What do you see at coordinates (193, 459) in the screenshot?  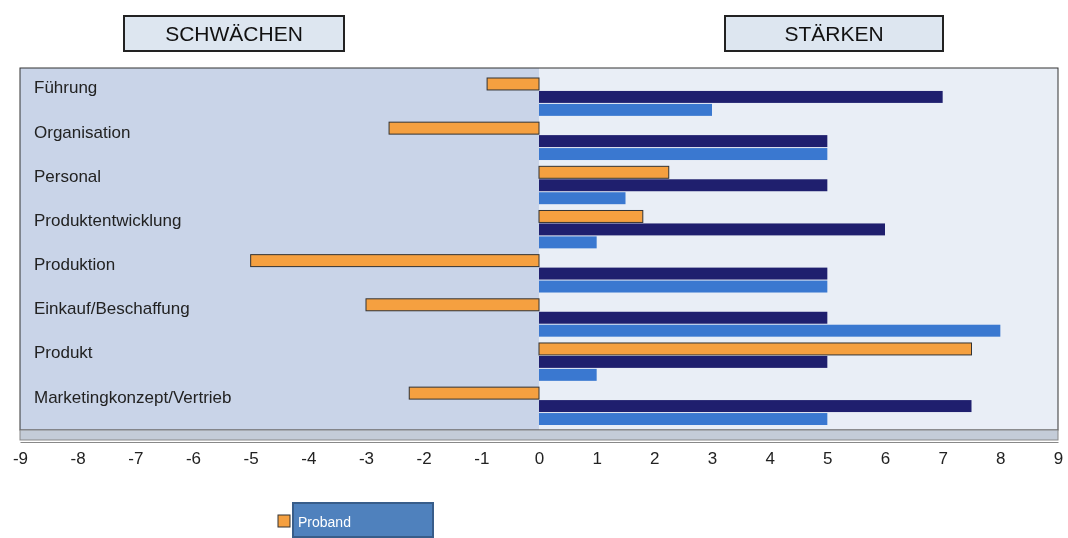 I see `x-tick-label: -6` at bounding box center [193, 459].